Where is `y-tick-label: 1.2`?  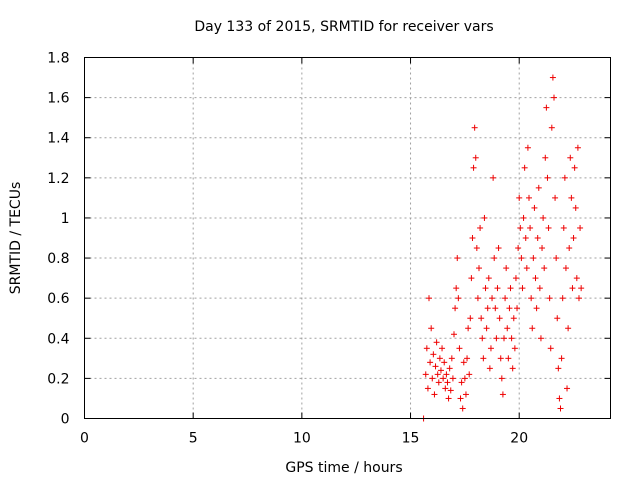
y-tick-label: 1.2 is located at coordinates (58, 179).